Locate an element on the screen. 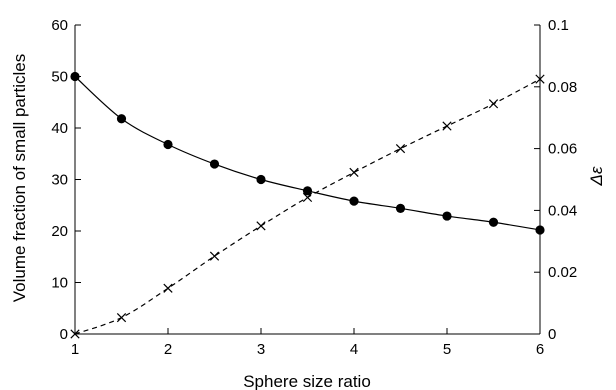  y2-tick-label: 0 is located at coordinates (552, 334).